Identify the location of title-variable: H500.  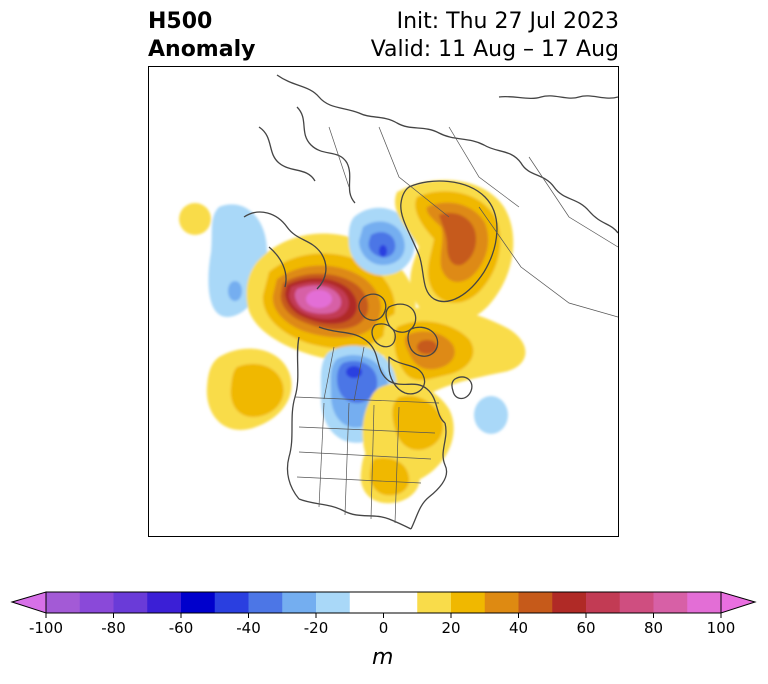
(180, 21).